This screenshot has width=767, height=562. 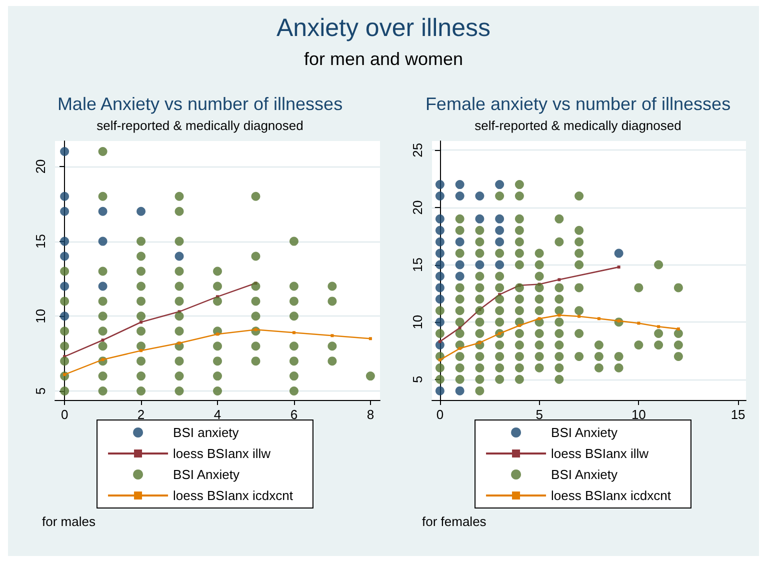 I want to click on legend-label: BSI anxiety, so click(x=206, y=432).